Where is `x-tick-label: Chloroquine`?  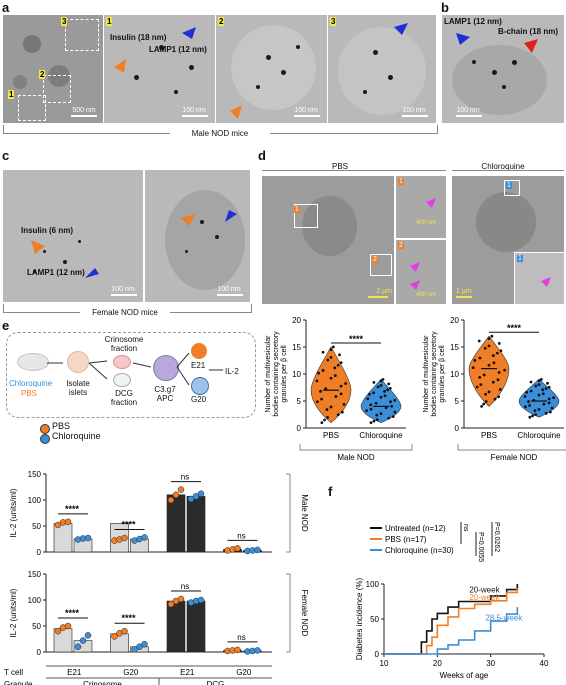
x-tick-label: Chloroquine is located at coordinates (381, 435).